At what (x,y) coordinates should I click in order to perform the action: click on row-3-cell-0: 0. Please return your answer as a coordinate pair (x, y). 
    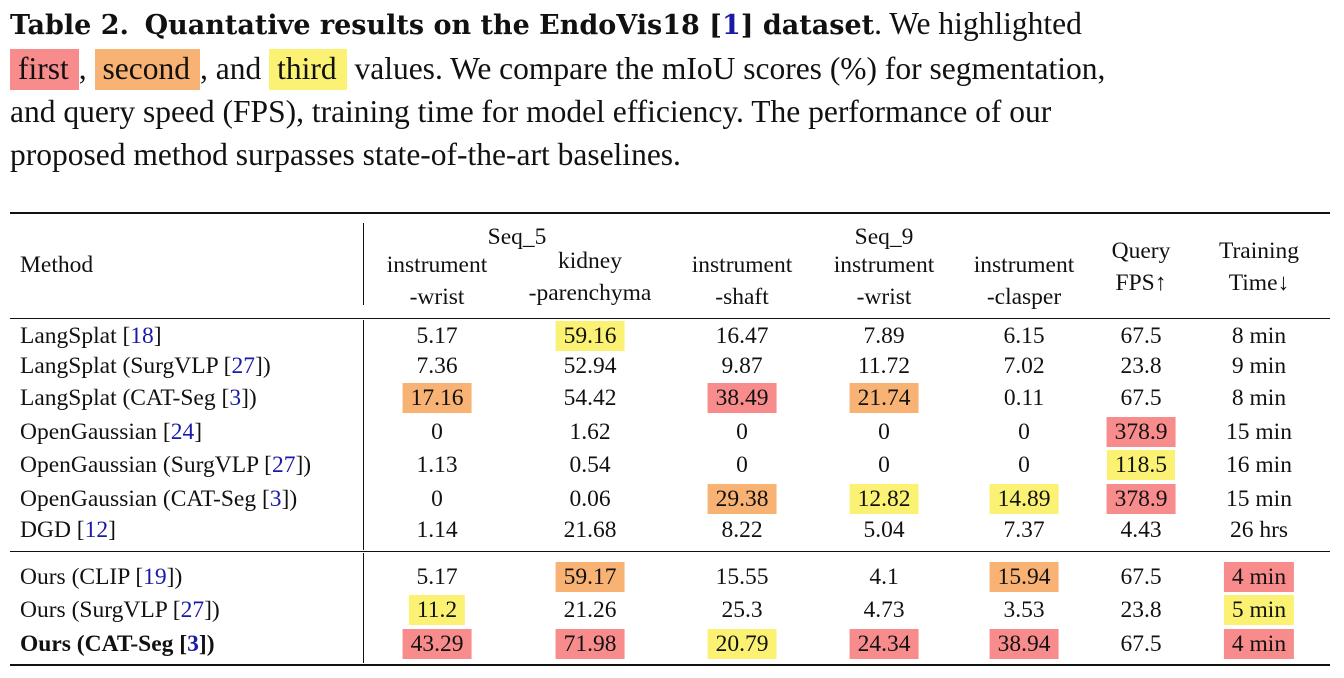
    Looking at the image, I should click on (437, 432).